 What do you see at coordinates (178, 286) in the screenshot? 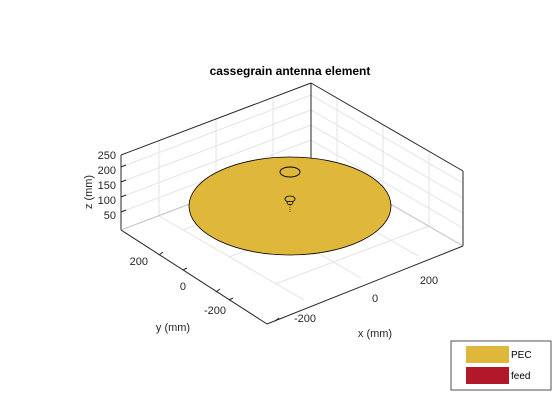
I see `y-tick-labels: 200 0 -200` at bounding box center [178, 286].